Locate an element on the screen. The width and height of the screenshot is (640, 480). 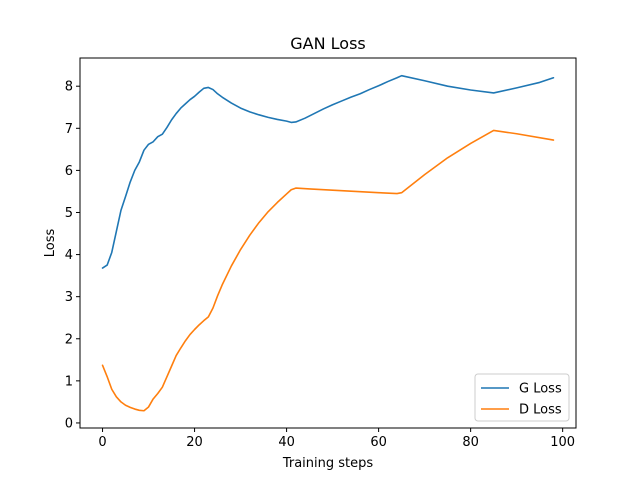
y-tick-label: 2 is located at coordinates (69, 339).